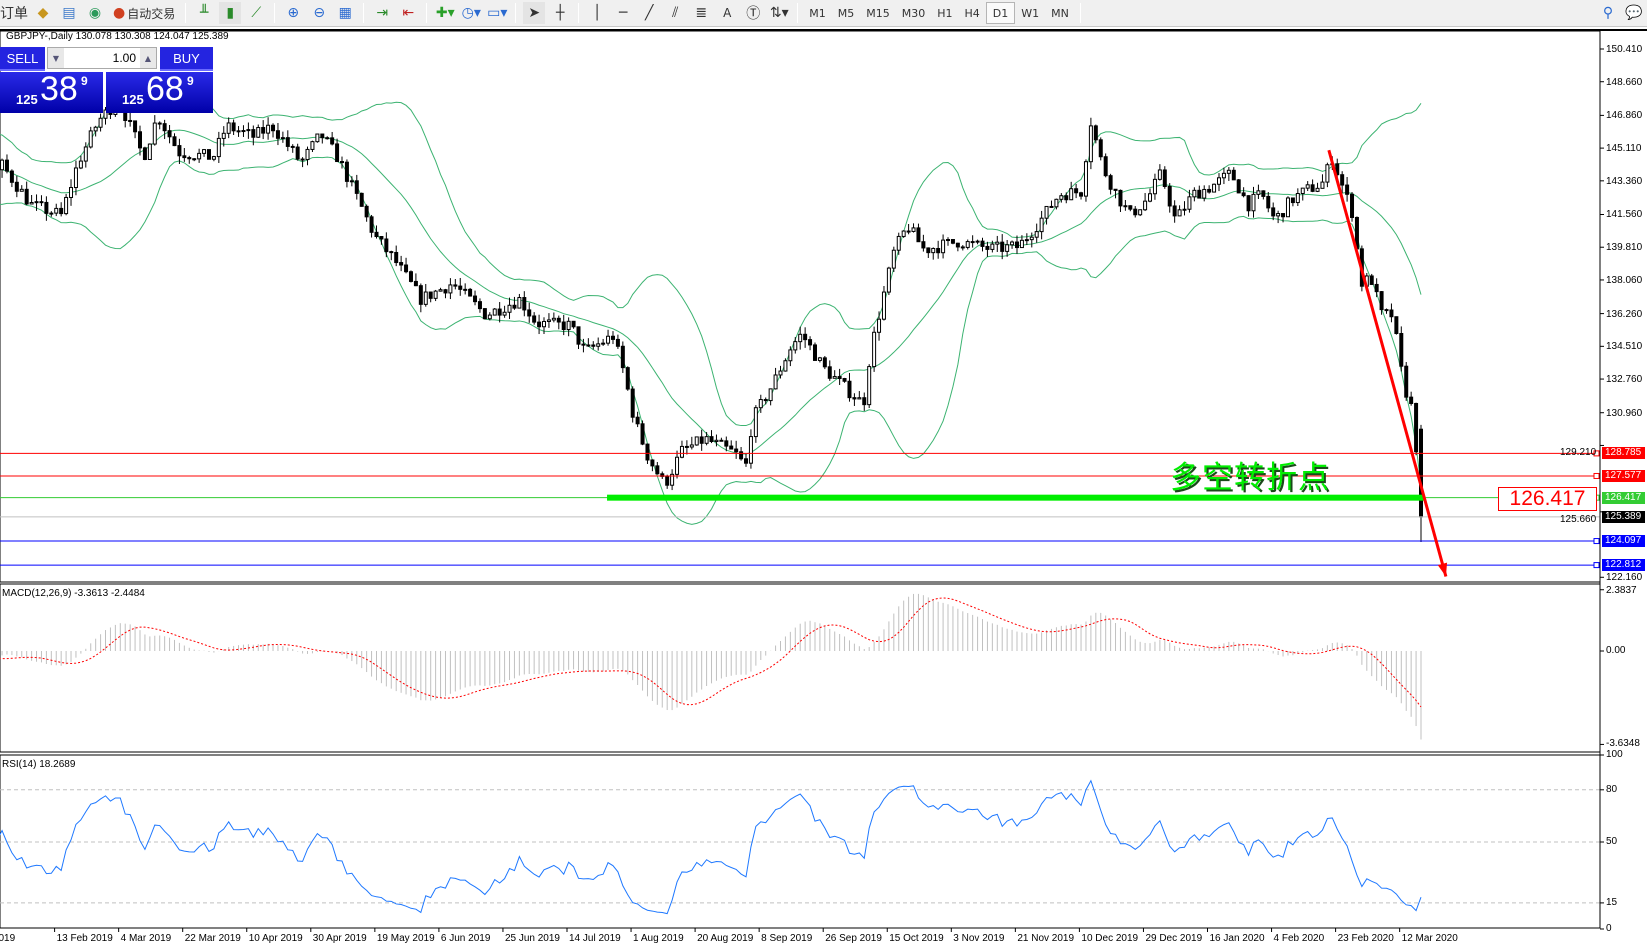 The width and height of the screenshot is (1647, 952). What do you see at coordinates (22, 59) in the screenshot?
I see `sell-button: SELL` at bounding box center [22, 59].